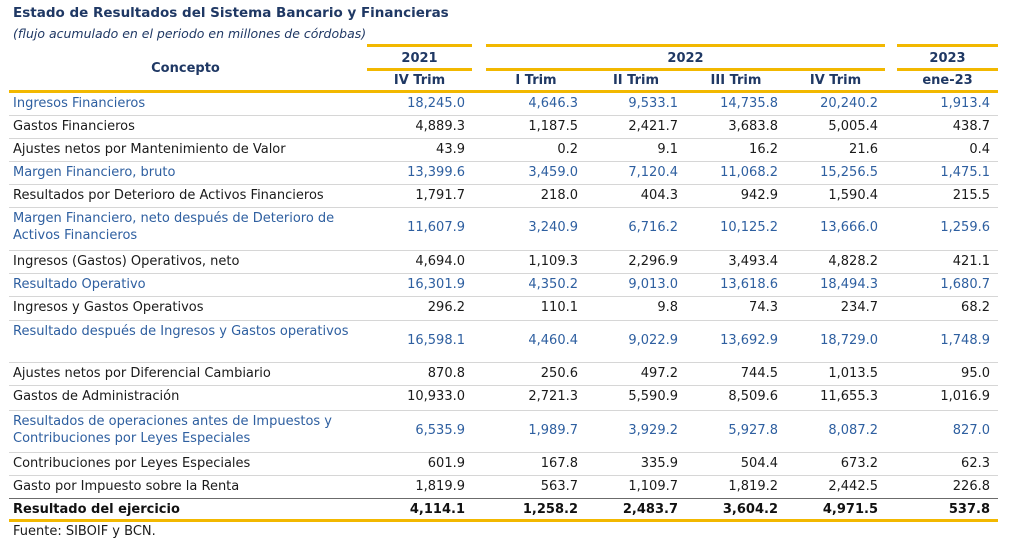 The image size is (1034, 549). Describe the element at coordinates (965, 103) in the screenshot. I see `row-value: 1,913.4` at that location.